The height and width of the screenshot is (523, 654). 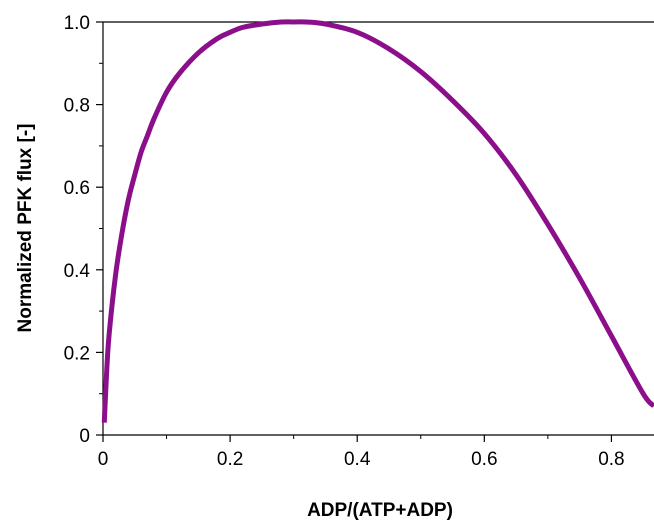 What do you see at coordinates (25, 227) in the screenshot?
I see `y-axis-title: Normalized PFK flux [-]` at bounding box center [25, 227].